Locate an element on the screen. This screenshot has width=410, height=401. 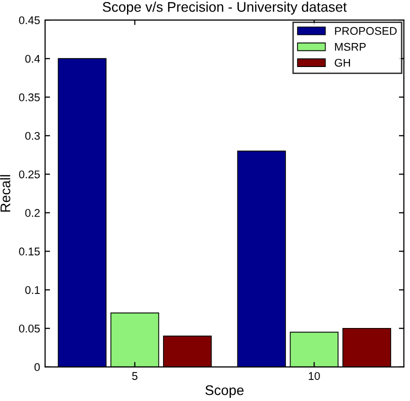
chart-title: Scope v/s Precision - University dataset is located at coordinates (224, 8).